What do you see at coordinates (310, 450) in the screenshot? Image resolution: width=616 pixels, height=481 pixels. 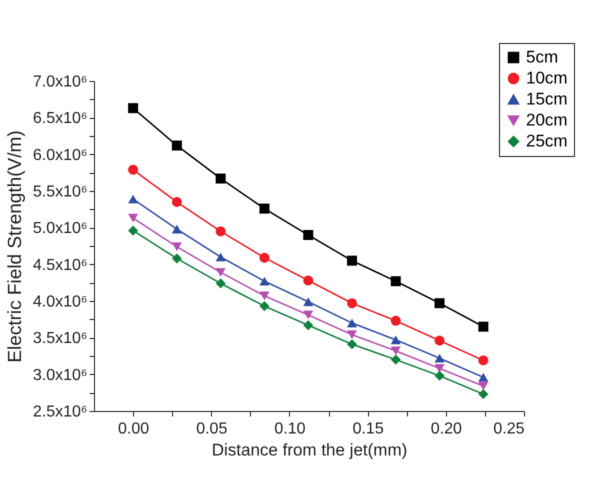 I see `x-axis-title: Distance from the jet(mm)` at bounding box center [310, 450].